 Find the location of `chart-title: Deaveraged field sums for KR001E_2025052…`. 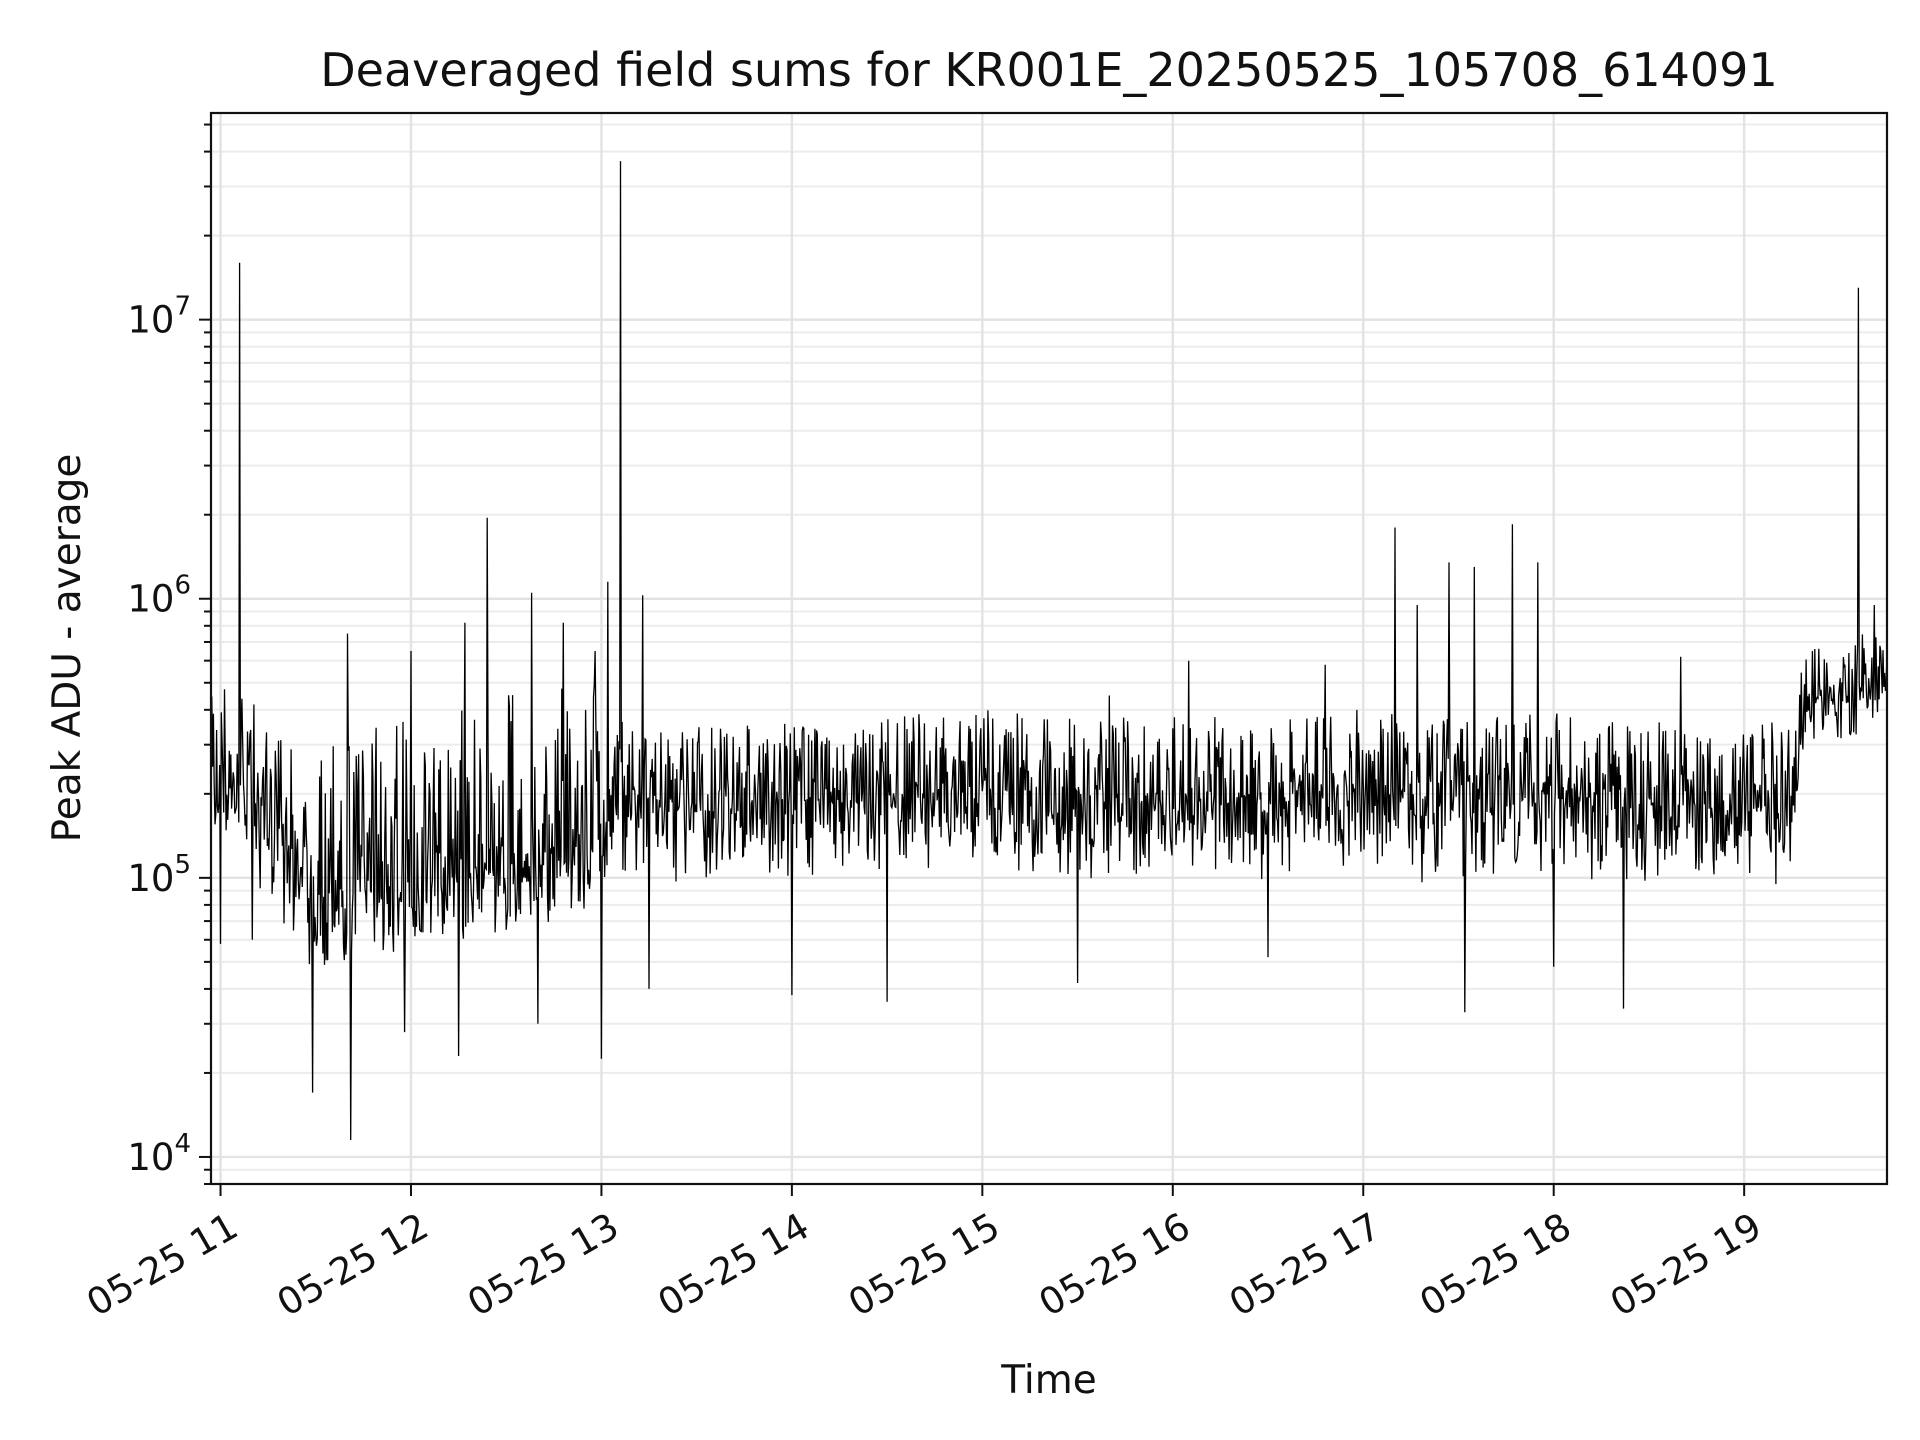

chart-title: Deaveraged field sums for KR001E_2025052… is located at coordinates (1048, 70).